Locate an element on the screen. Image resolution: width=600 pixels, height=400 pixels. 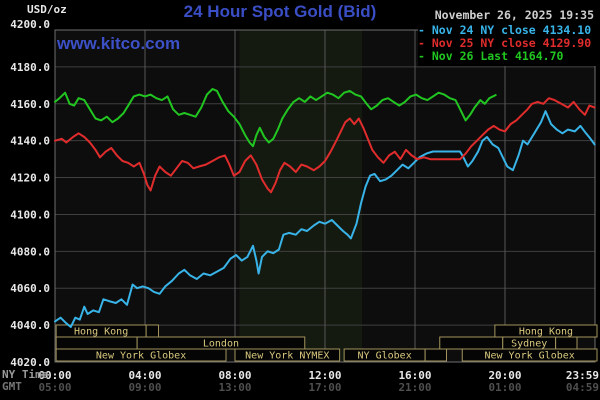
x-axis-ny-time-label: NY Time is located at coordinates (25, 374).